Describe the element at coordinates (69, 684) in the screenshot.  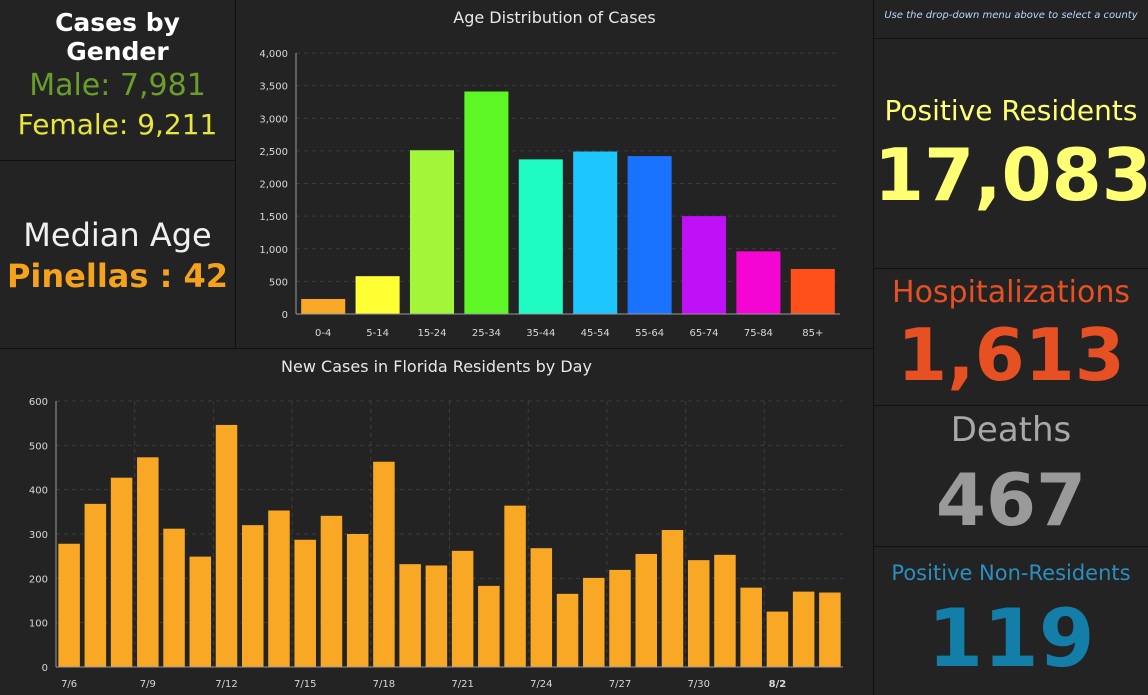
I see `x-tick-label: 7/6` at that location.